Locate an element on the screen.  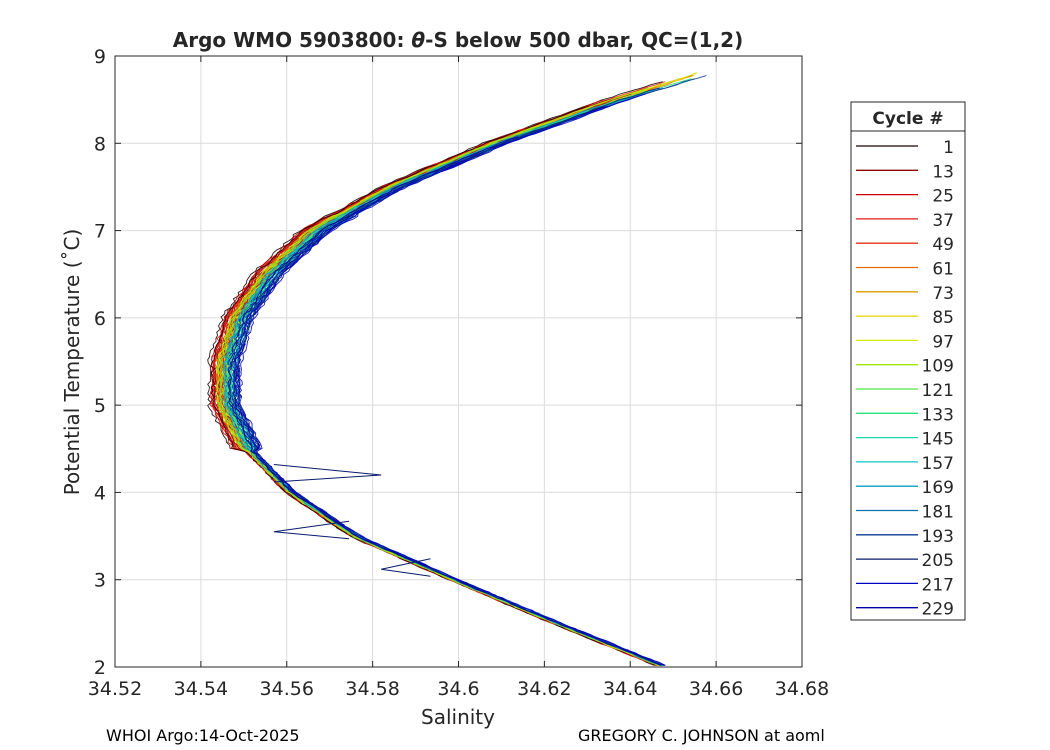
y-tick-label: 4 is located at coordinates (100, 493).